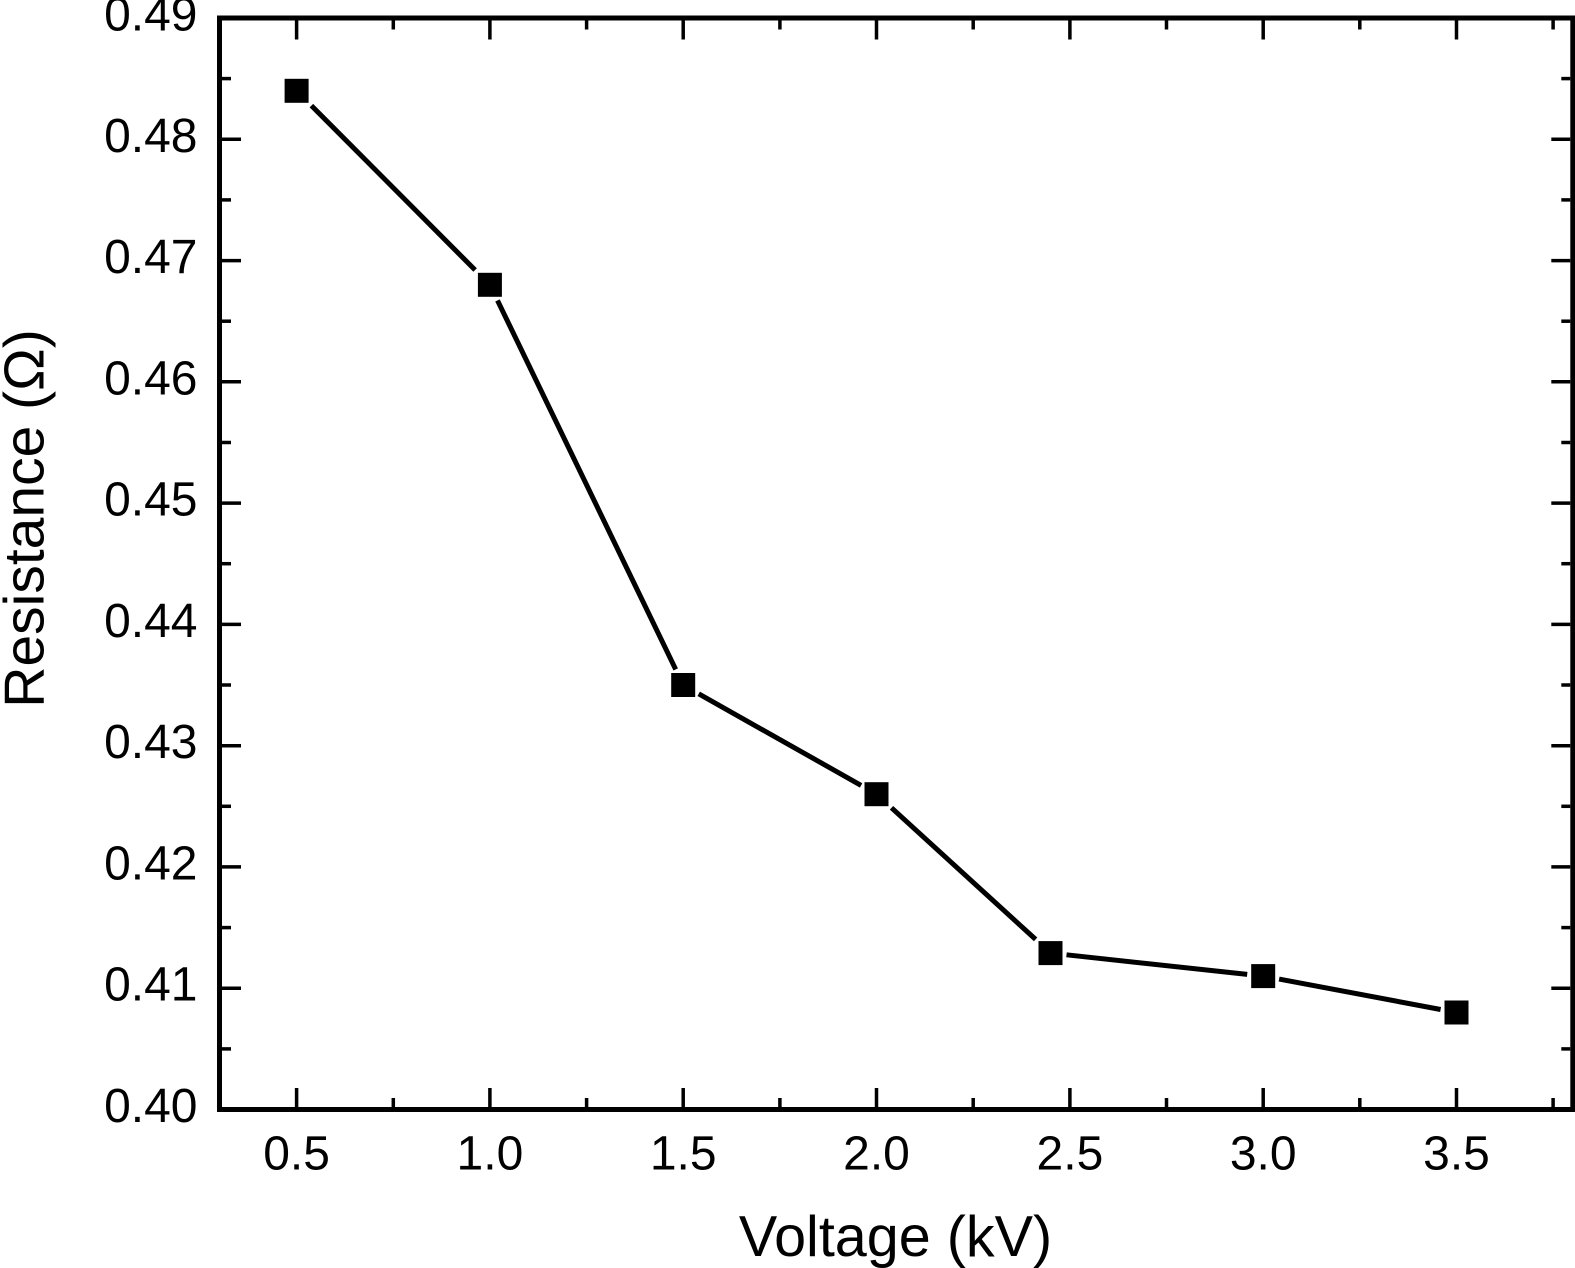 The width and height of the screenshot is (1575, 1268). I want to click on svg-text: 0.42, so click(150, 863).